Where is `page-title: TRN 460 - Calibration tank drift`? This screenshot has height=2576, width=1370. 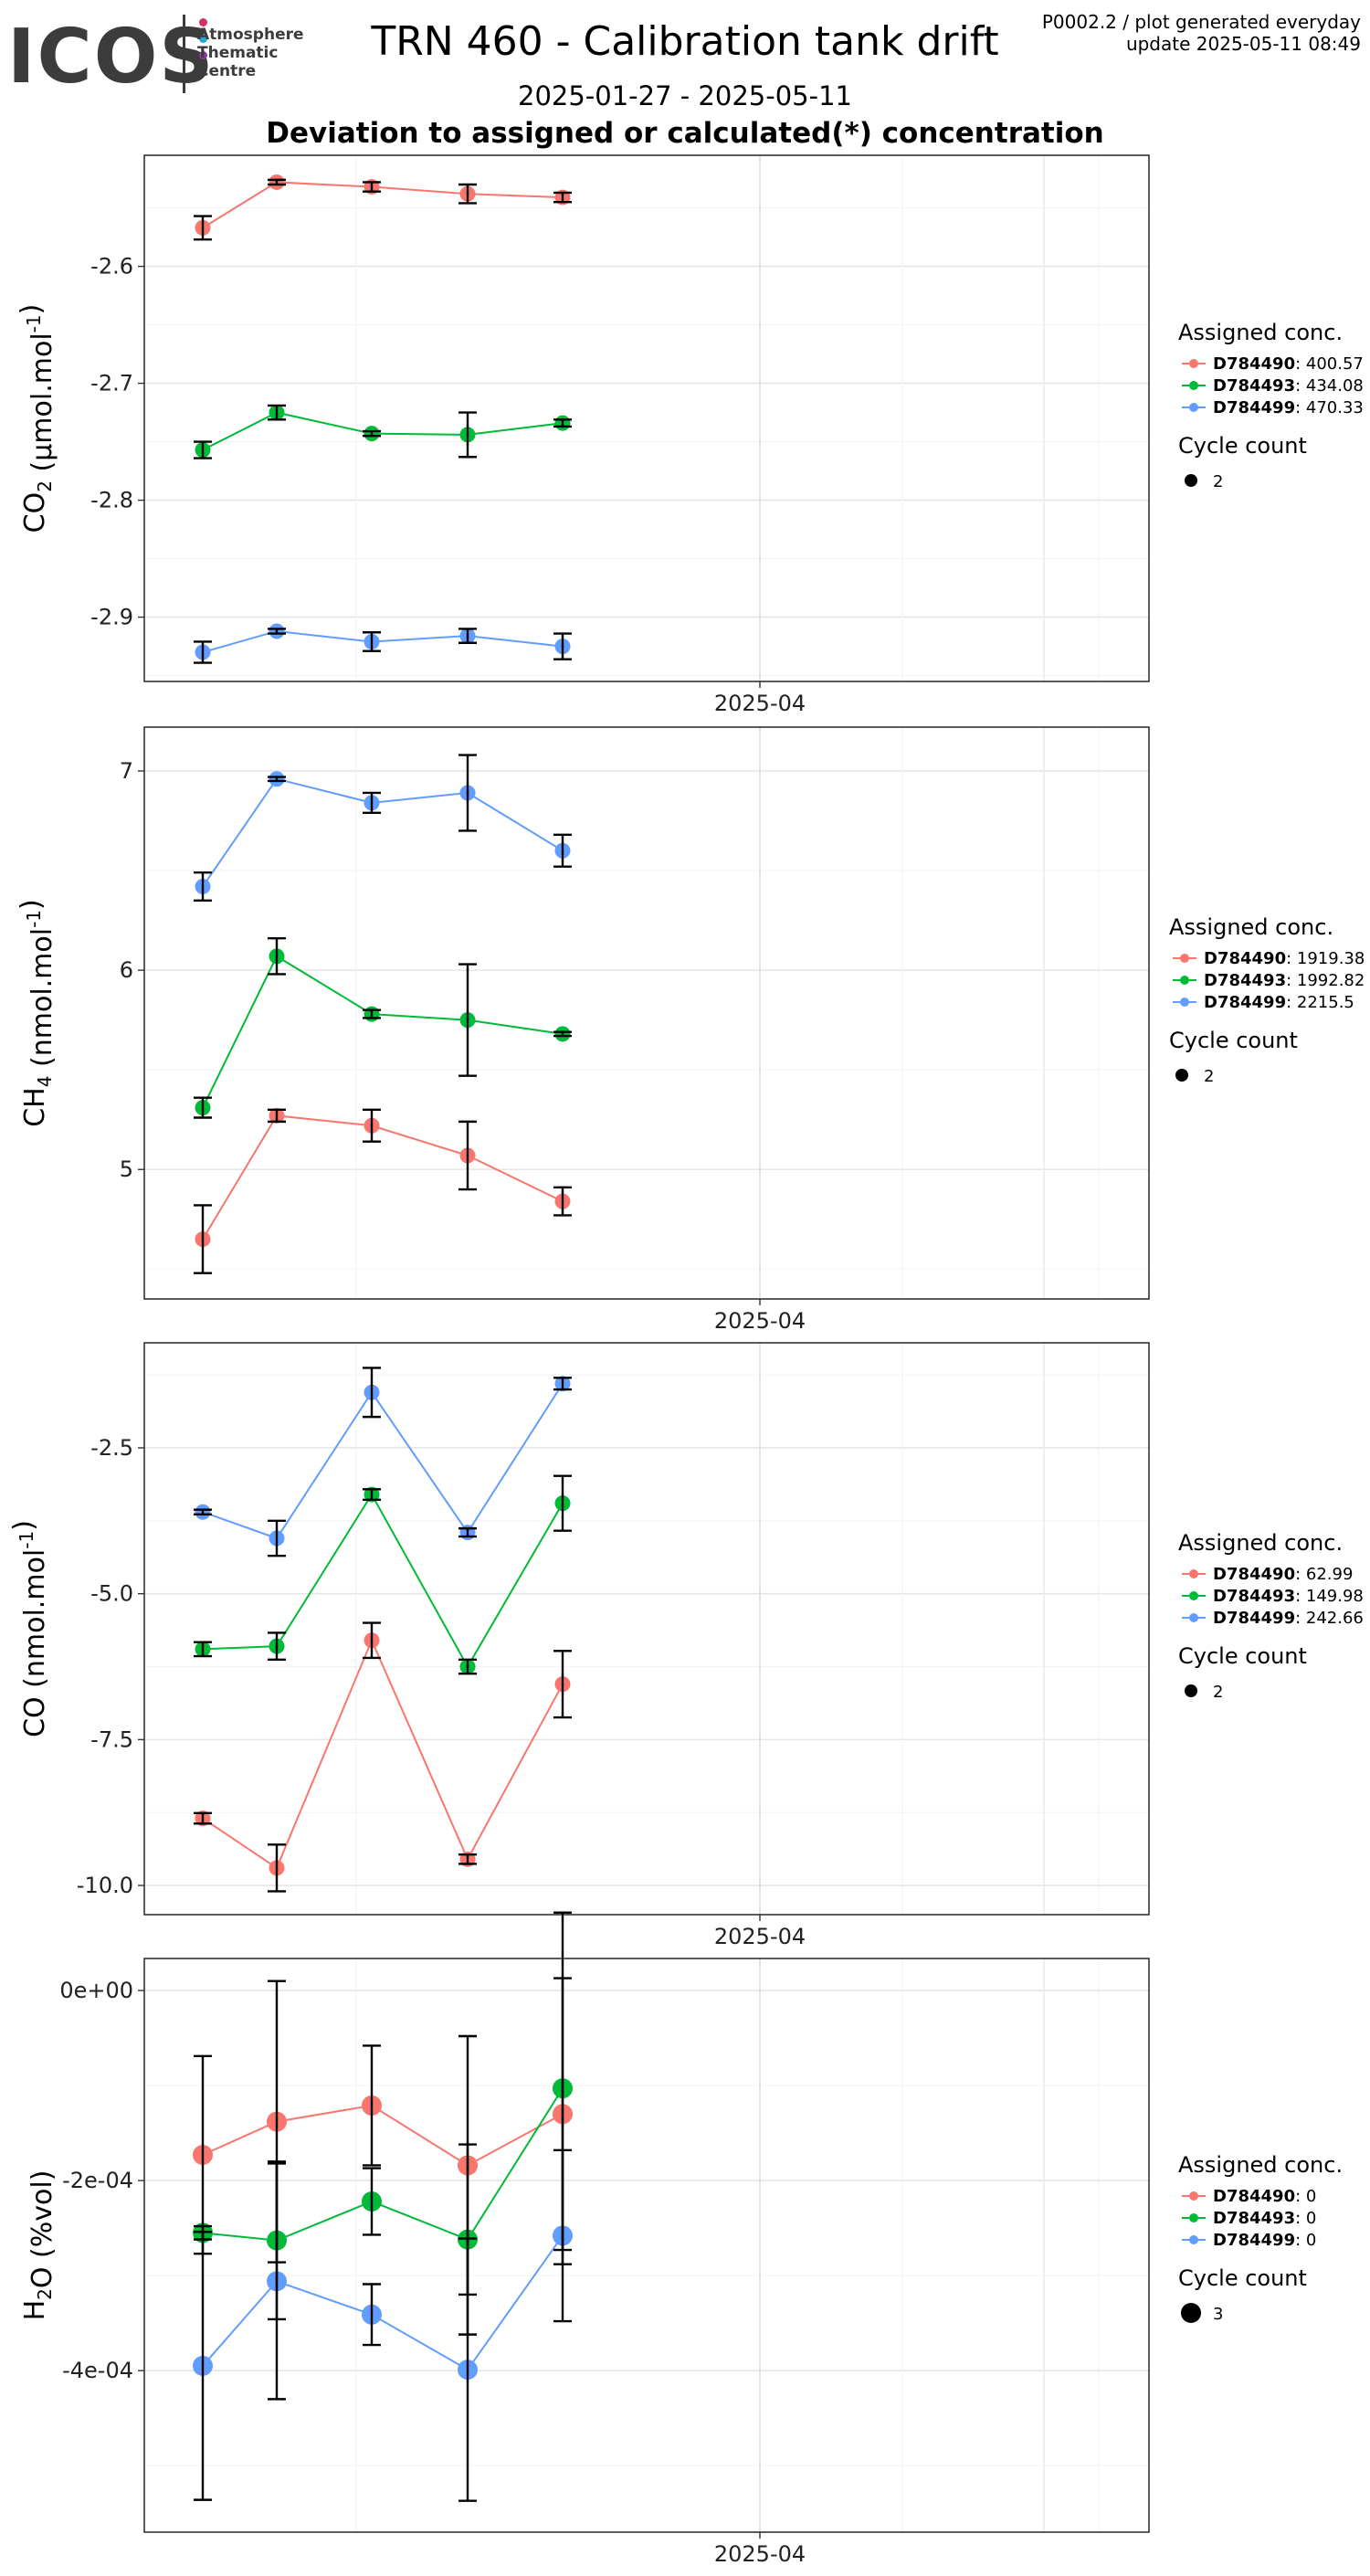
page-title: TRN 460 - Calibration tank drift is located at coordinates (685, 41).